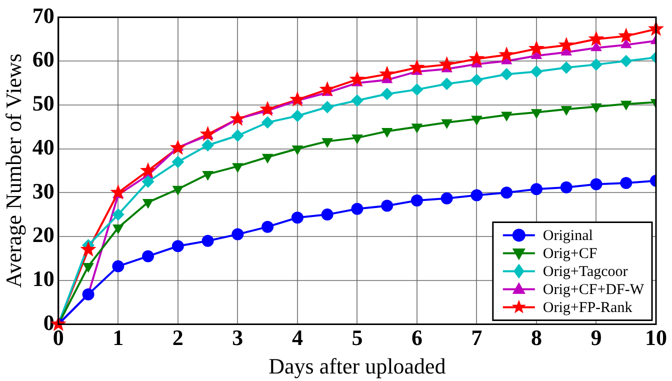 The image size is (672, 381). I want to click on x-tick-label: 1, so click(118, 337).